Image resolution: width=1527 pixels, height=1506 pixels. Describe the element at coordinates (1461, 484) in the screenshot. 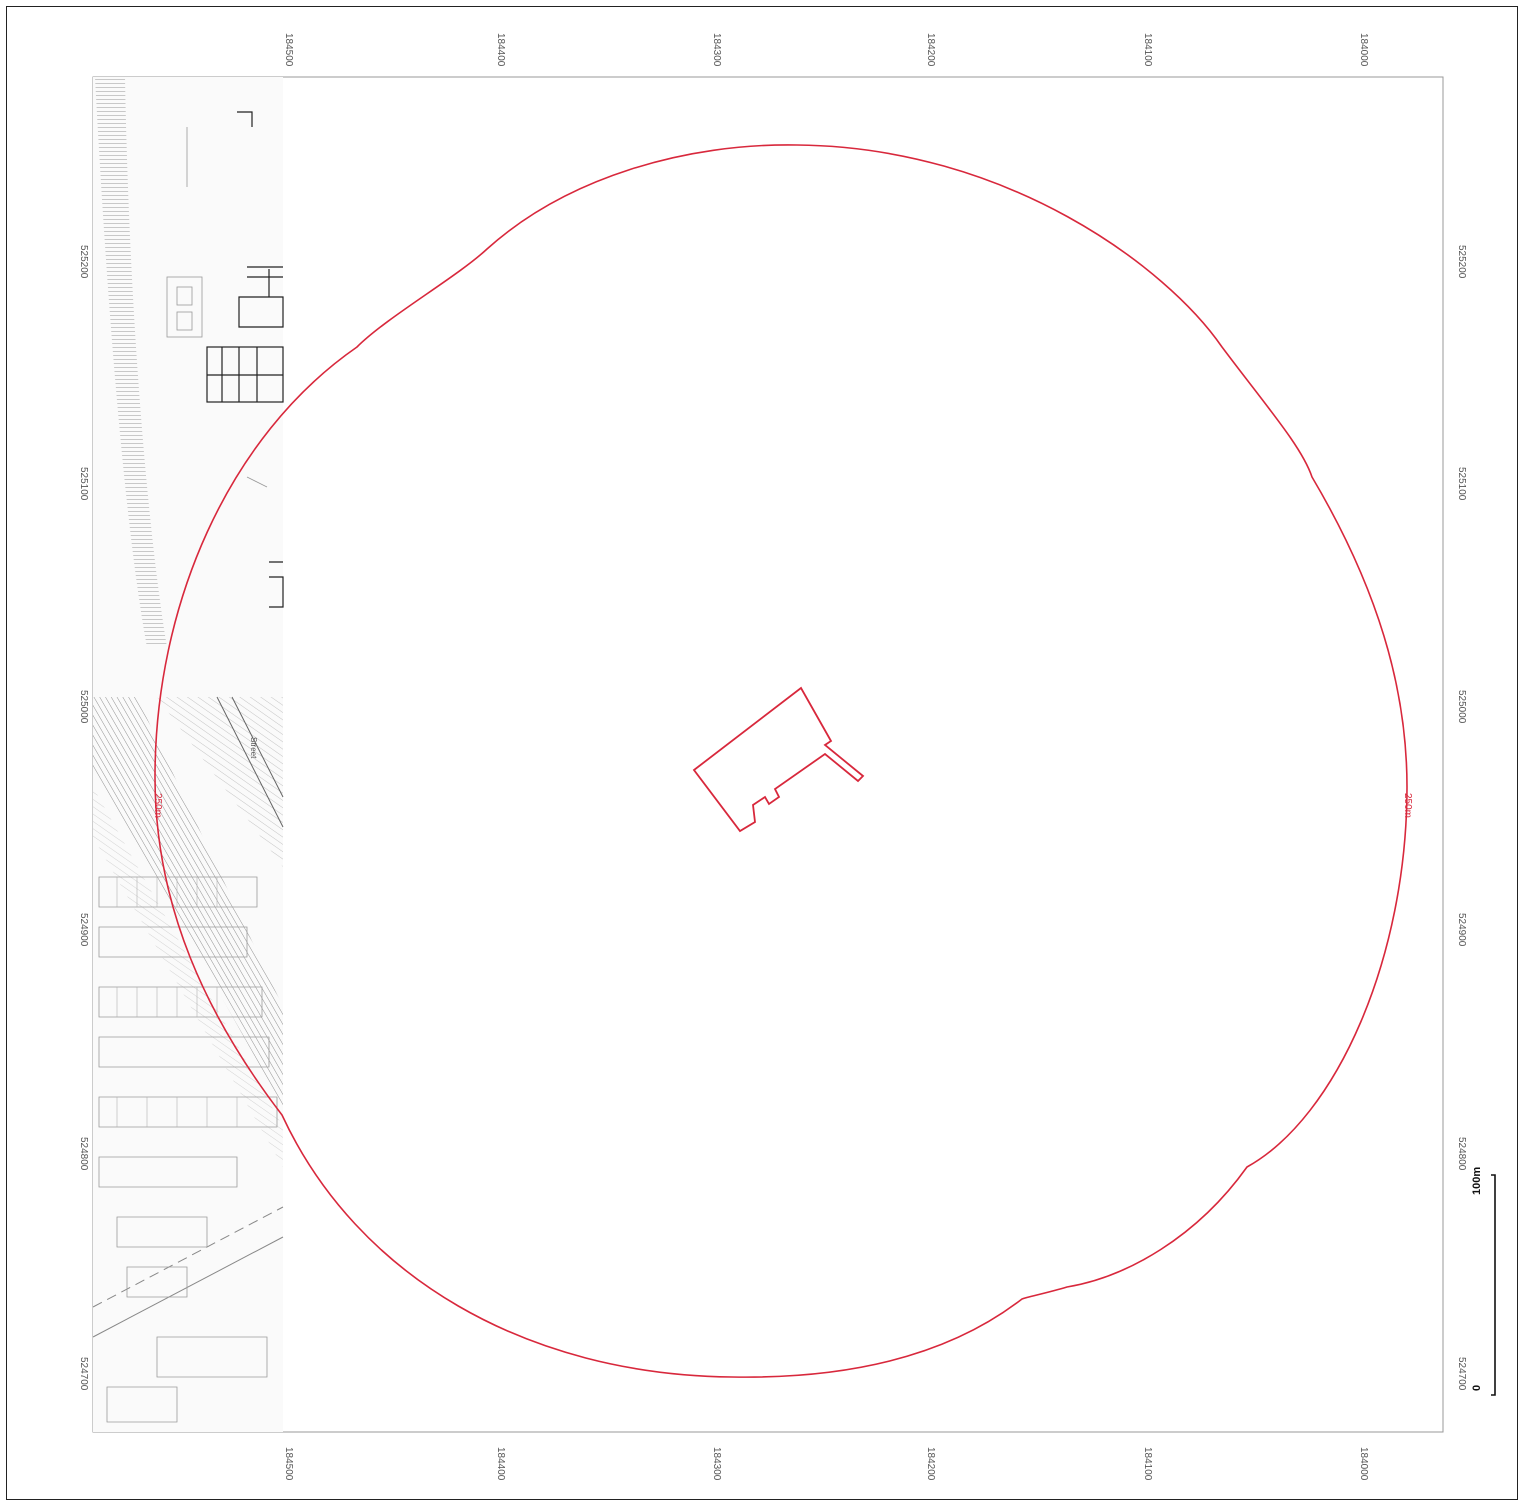

I see `easting-label-right-5: 525100` at that location.